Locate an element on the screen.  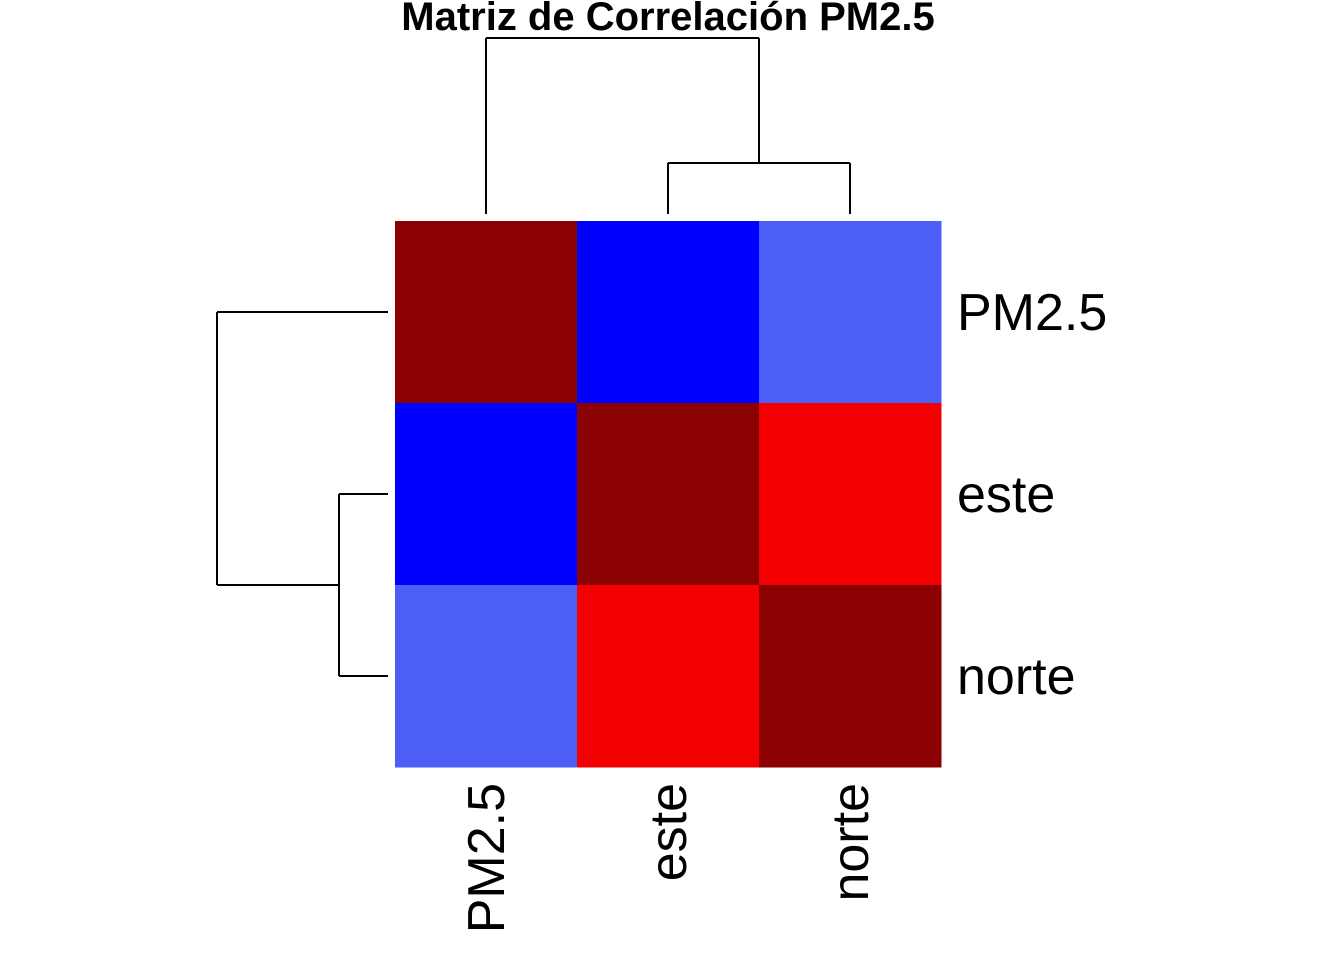
row-label: este is located at coordinates (1006, 495).